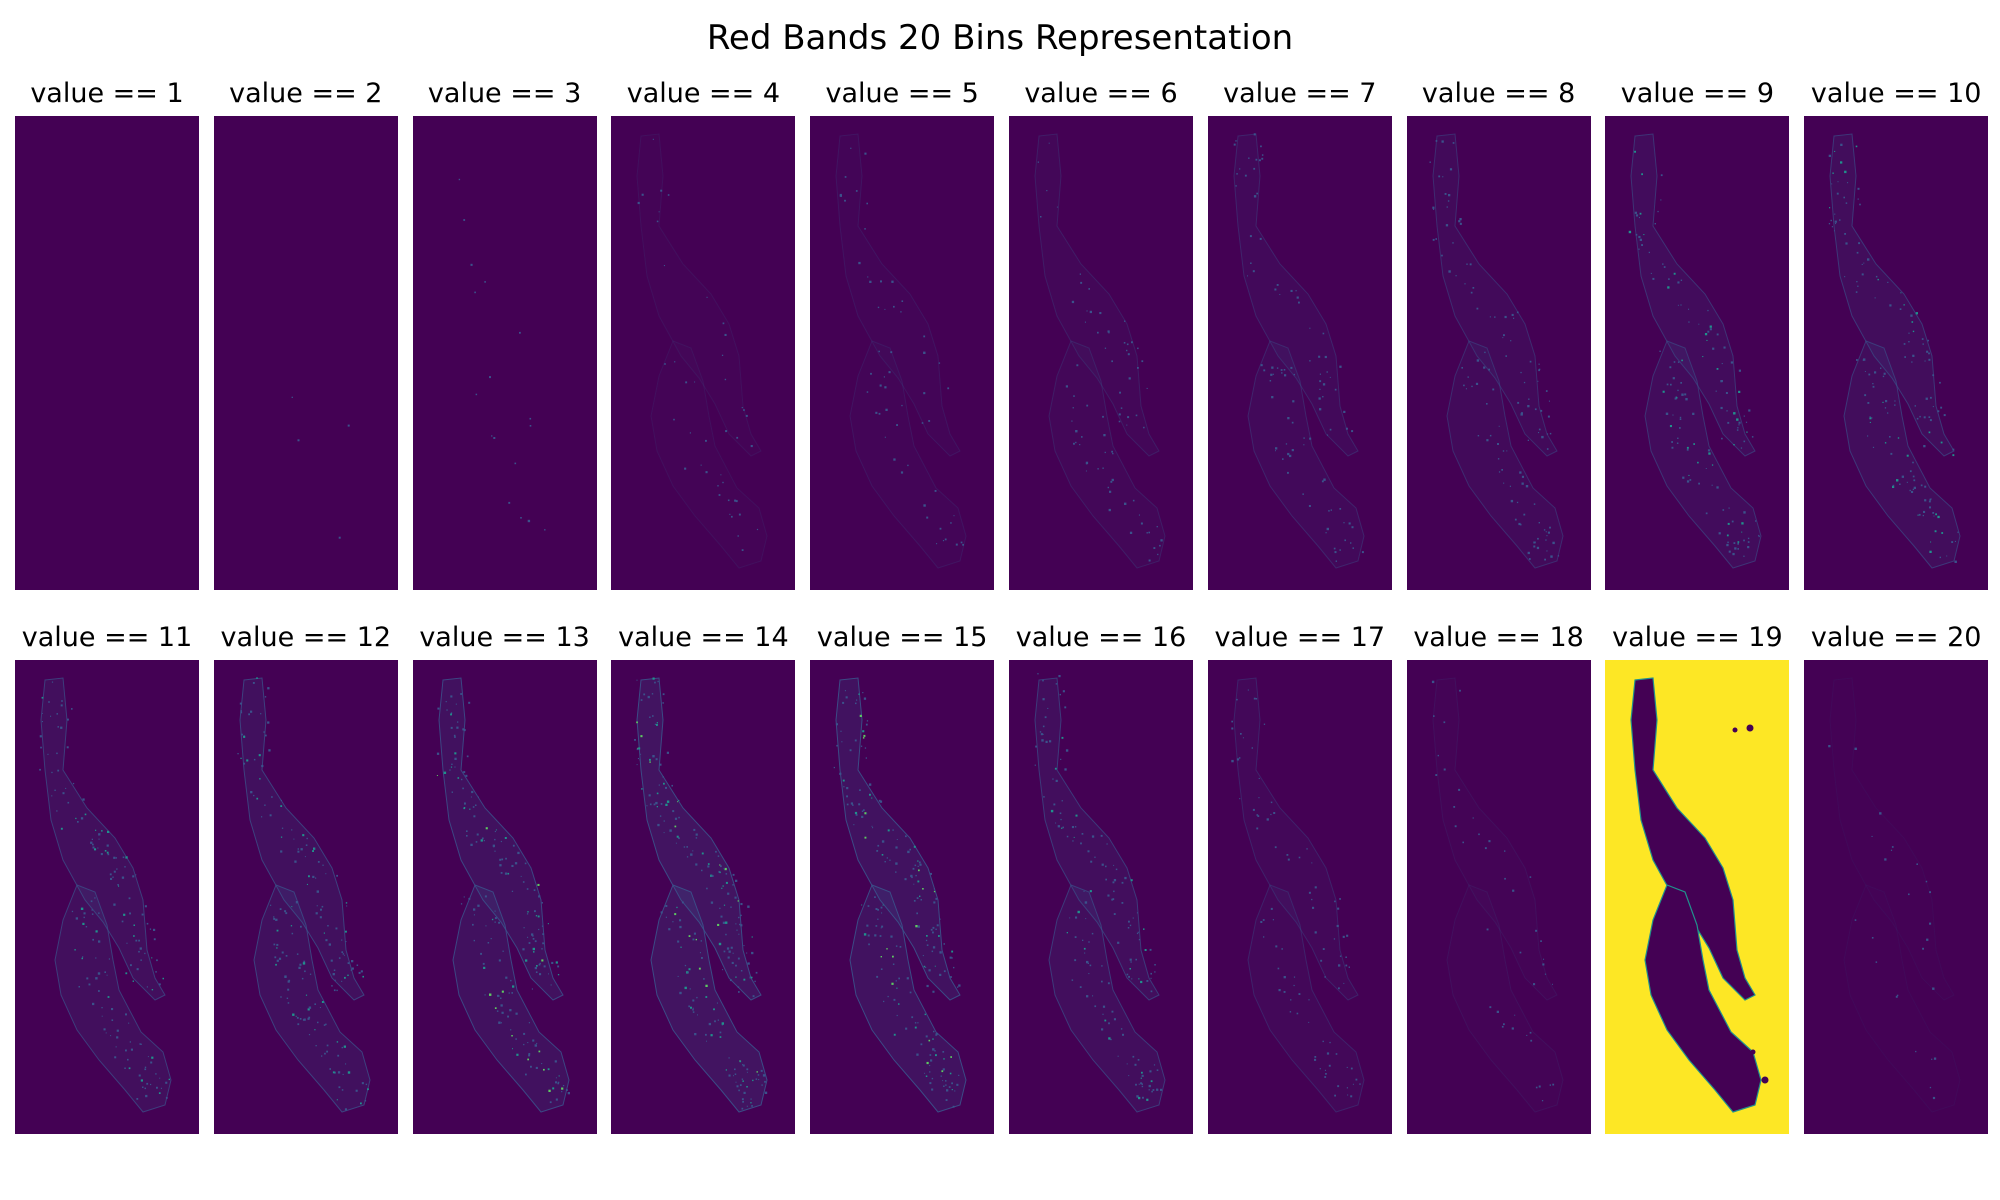 Image resolution: width=2000 pixels, height=1200 pixels. What do you see at coordinates (107, 637) in the screenshot?
I see `panel-title: value == 11` at bounding box center [107, 637].